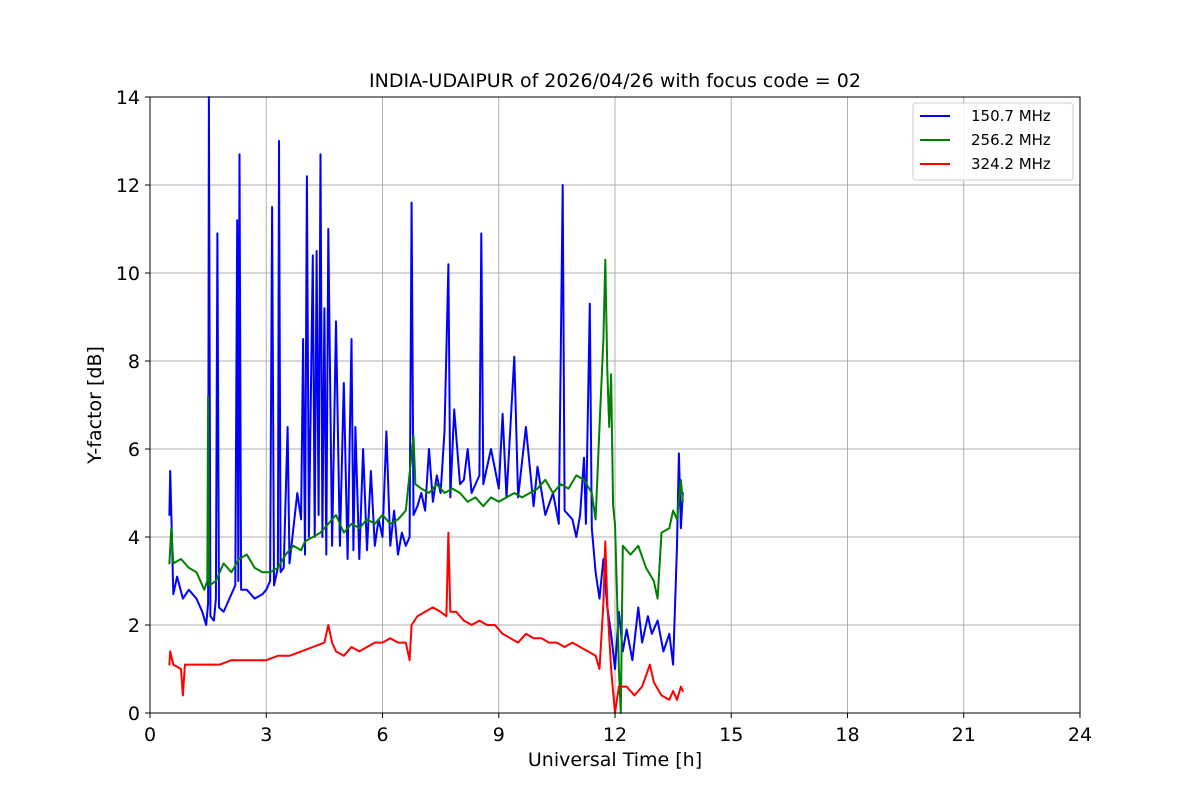  I want to click on legend-box, so click(993, 141).